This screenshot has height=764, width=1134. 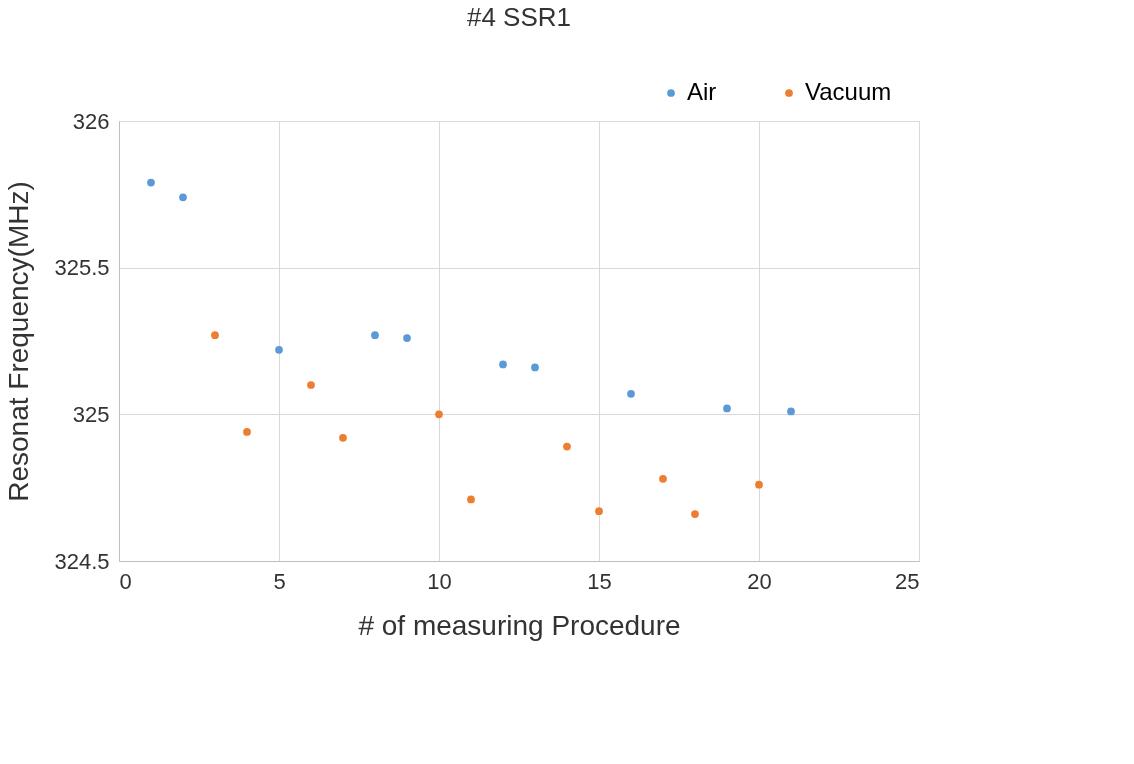 What do you see at coordinates (702, 91) in the screenshot?
I see `legend-label: Air` at bounding box center [702, 91].